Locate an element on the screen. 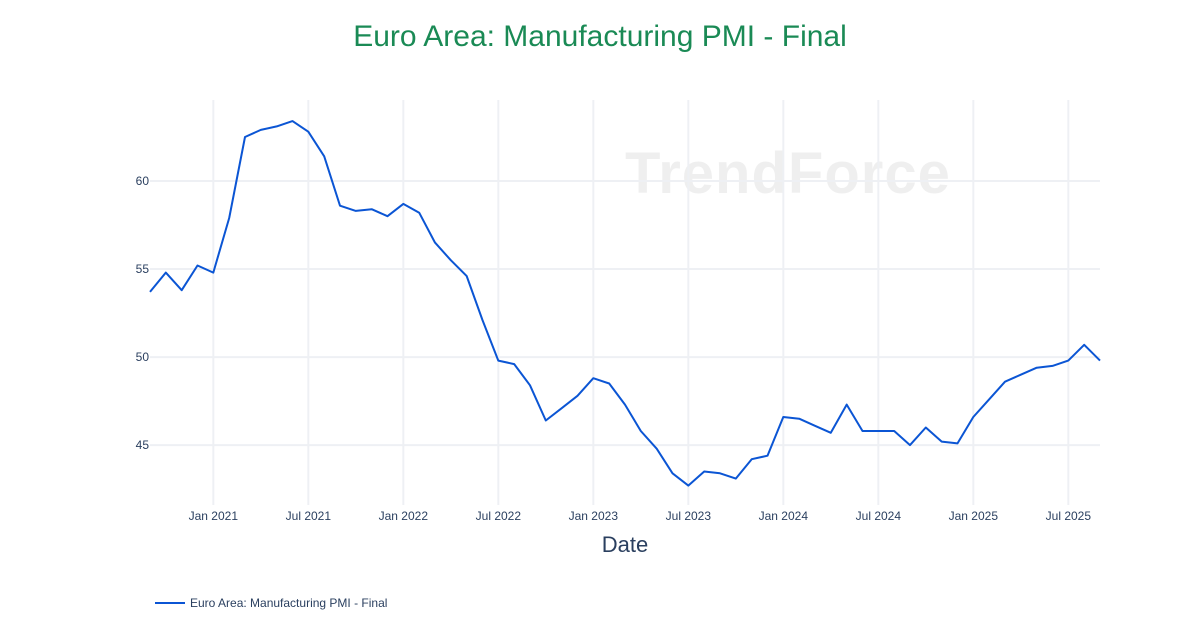 The image size is (1200, 630). legend-line-swatch is located at coordinates (170, 603).